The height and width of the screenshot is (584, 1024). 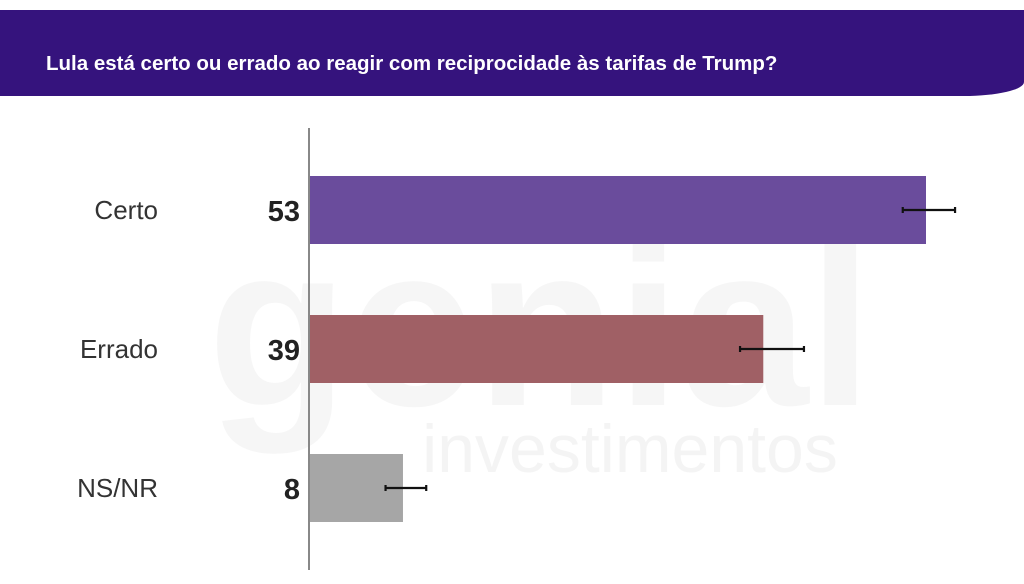 What do you see at coordinates (284, 212) in the screenshot?
I see `value-label-certo: 53` at bounding box center [284, 212].